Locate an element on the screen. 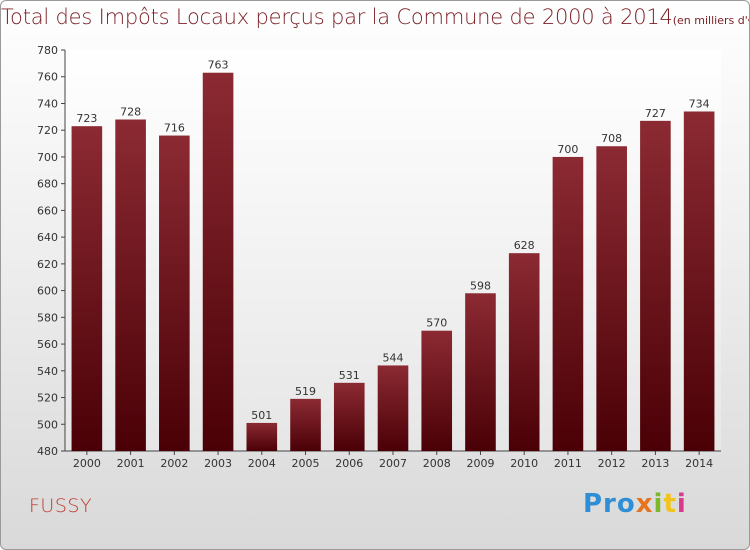 The width and height of the screenshot is (750, 550). bar-2006 is located at coordinates (349, 416).